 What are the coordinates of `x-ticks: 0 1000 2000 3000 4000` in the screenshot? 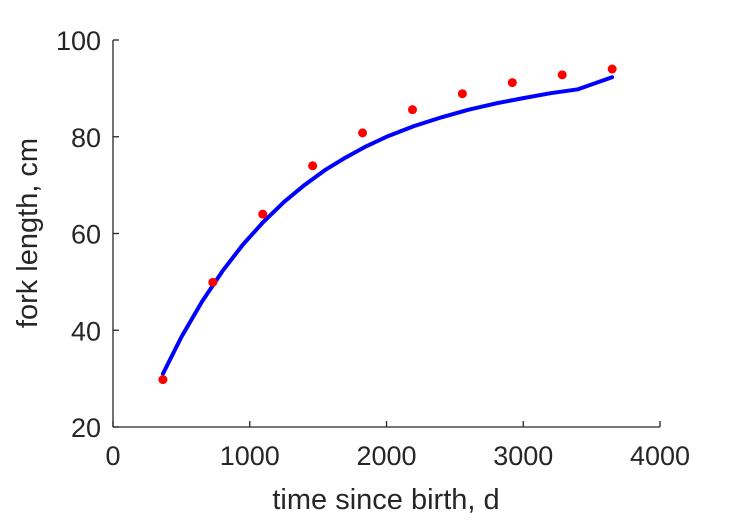 It's located at (397, 446).